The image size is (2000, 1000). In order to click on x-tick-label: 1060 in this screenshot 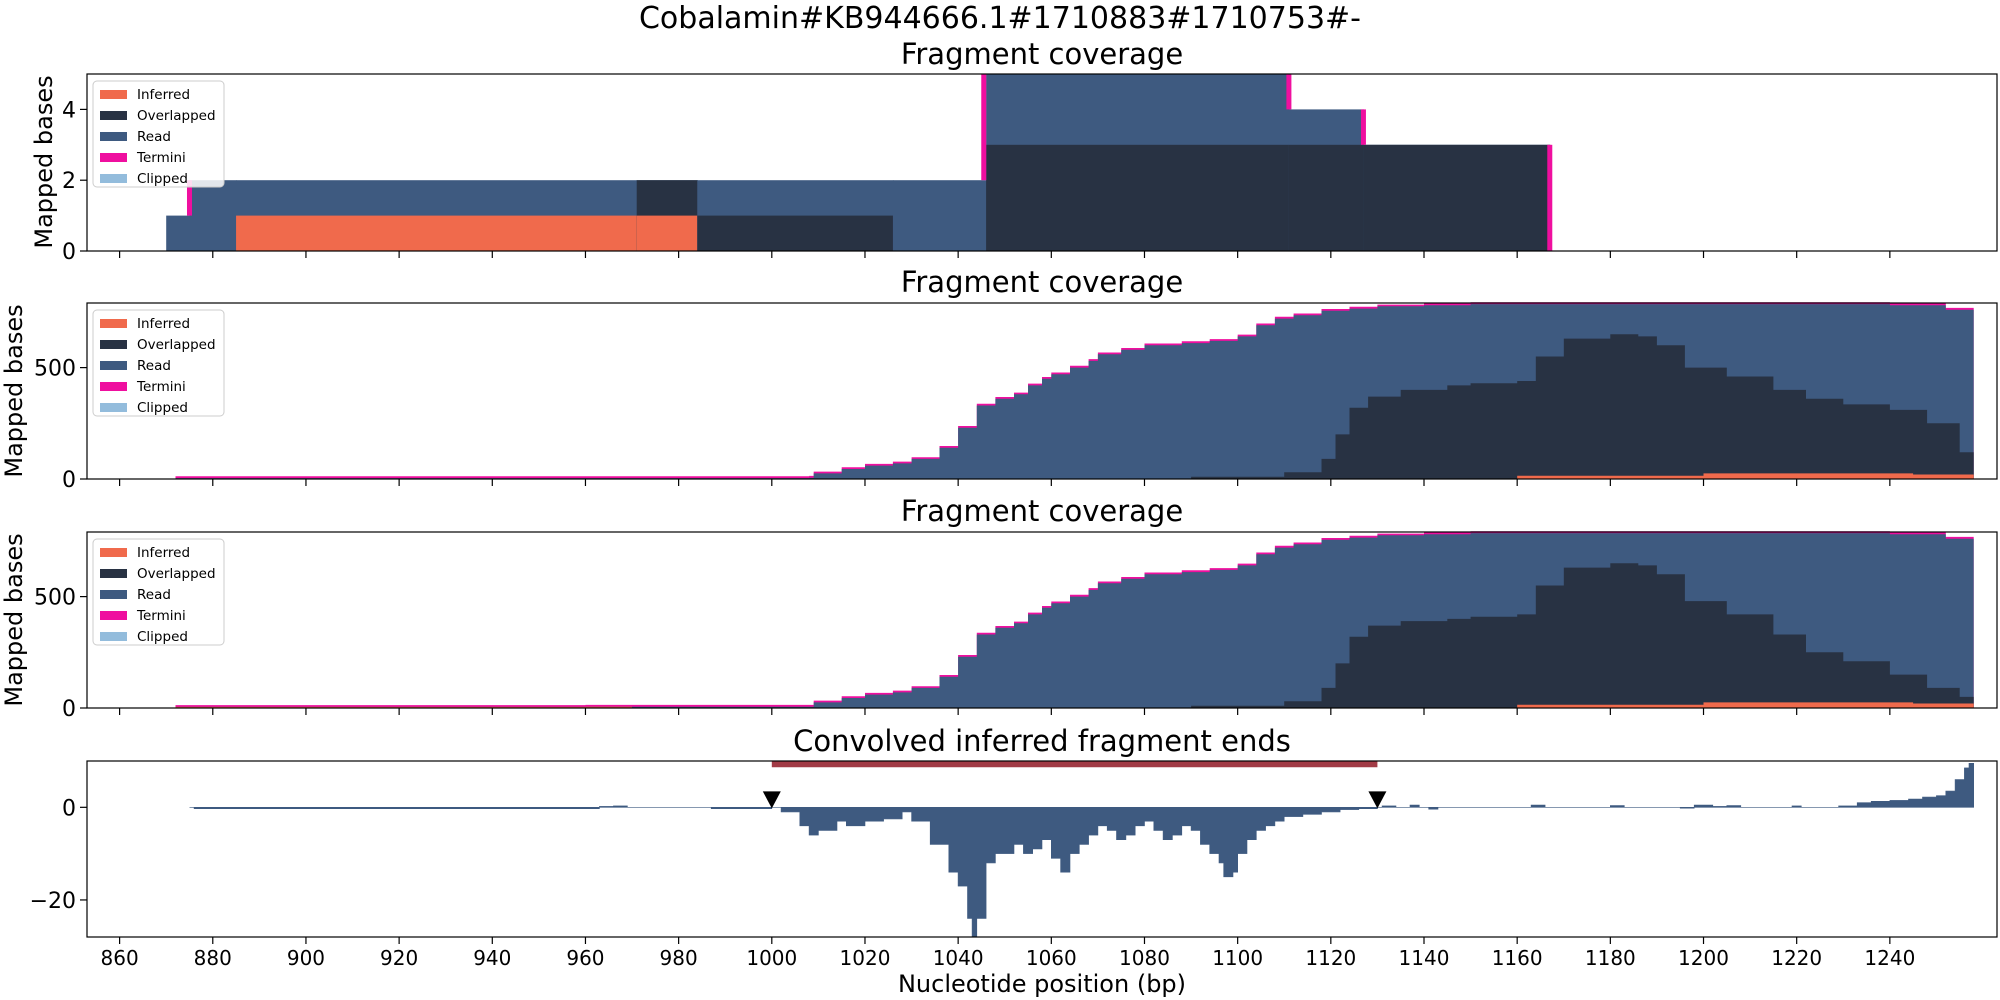, I will do `click(1051, 958)`.